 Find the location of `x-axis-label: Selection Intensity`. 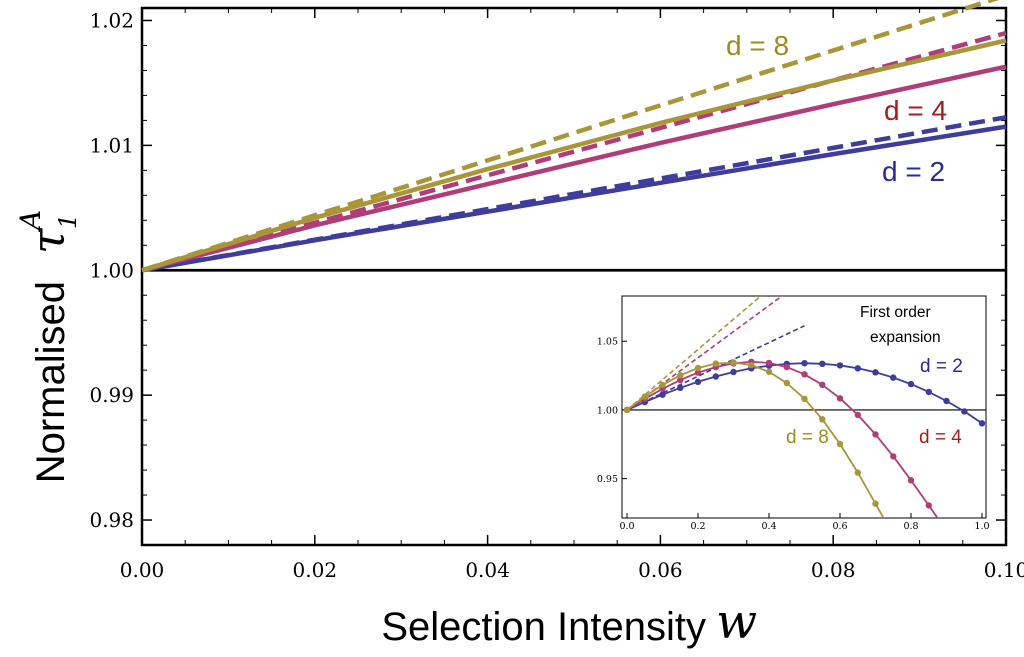

x-axis-label: Selection Intensity is located at coordinates (543, 627).